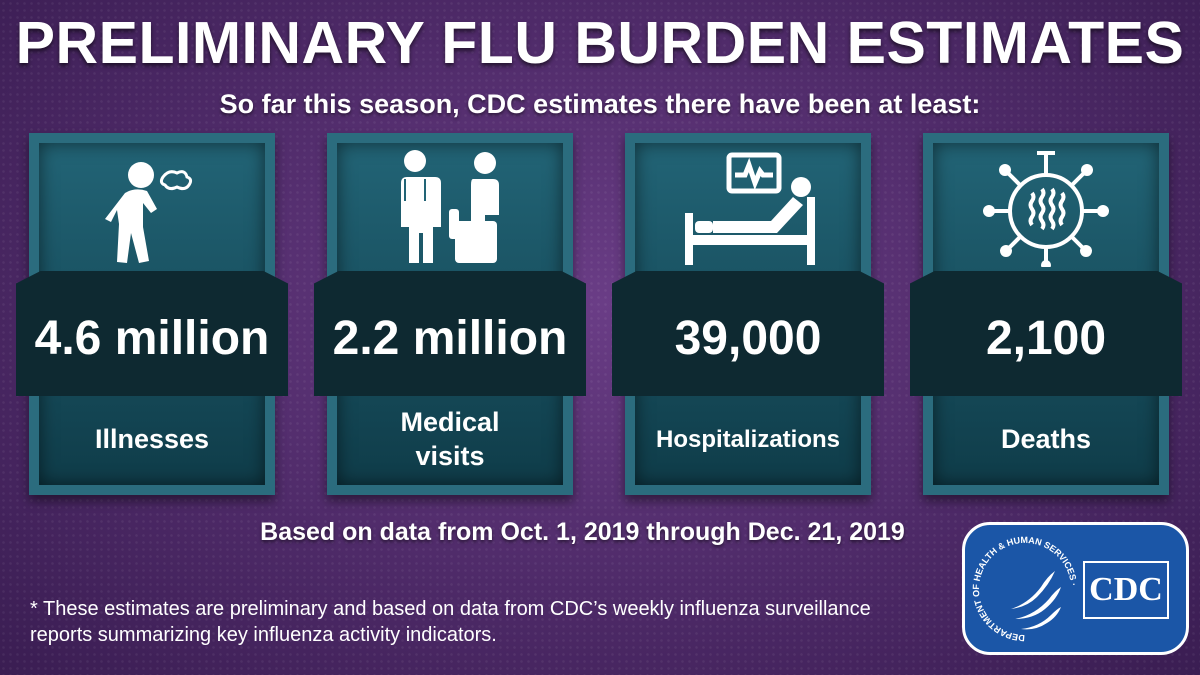  Describe the element at coordinates (1126, 590) in the screenshot. I see `cdc-wordmark: CDC` at that location.